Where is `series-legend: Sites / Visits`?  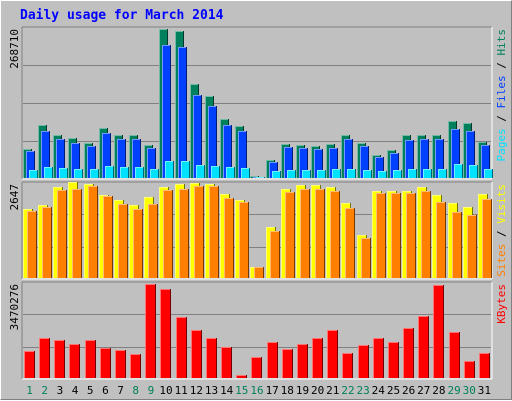 series-legend: Sites / Visits is located at coordinates (501, 230).